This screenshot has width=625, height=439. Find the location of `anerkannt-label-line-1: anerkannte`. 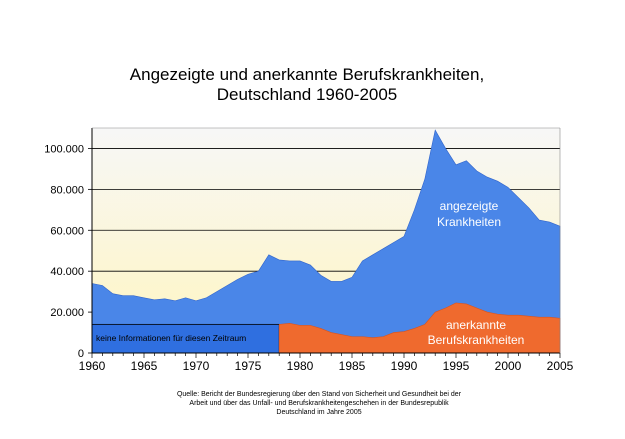

anerkannt-label-line-1: anerkannte is located at coordinates (476, 325).